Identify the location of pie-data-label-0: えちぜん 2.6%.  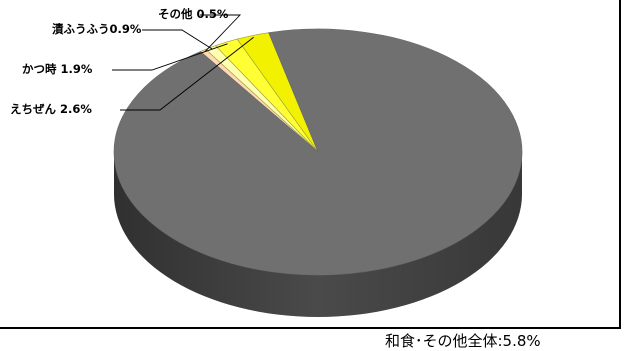
(51, 109).